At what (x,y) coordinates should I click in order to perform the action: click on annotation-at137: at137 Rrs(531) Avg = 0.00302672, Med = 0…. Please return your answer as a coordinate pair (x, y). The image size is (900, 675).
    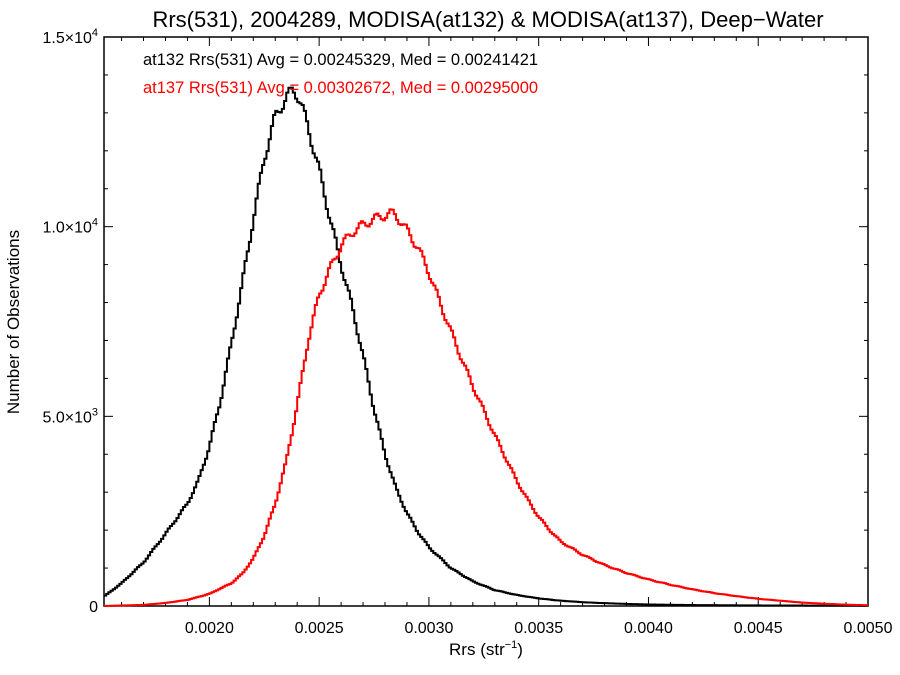
    Looking at the image, I should click on (340, 88).